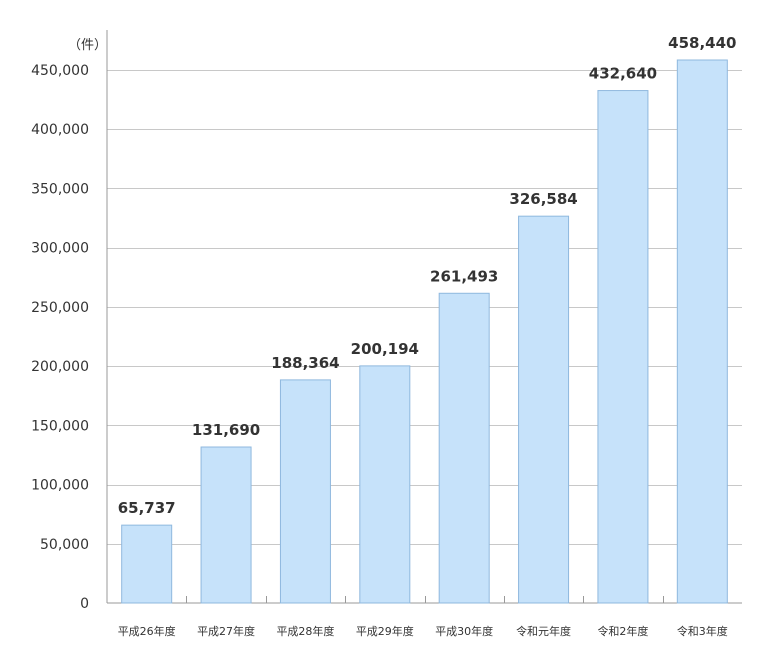 The image size is (774, 649). What do you see at coordinates (622, 631) in the screenshot?
I see `x-tick-label: 令和2年度` at bounding box center [622, 631].